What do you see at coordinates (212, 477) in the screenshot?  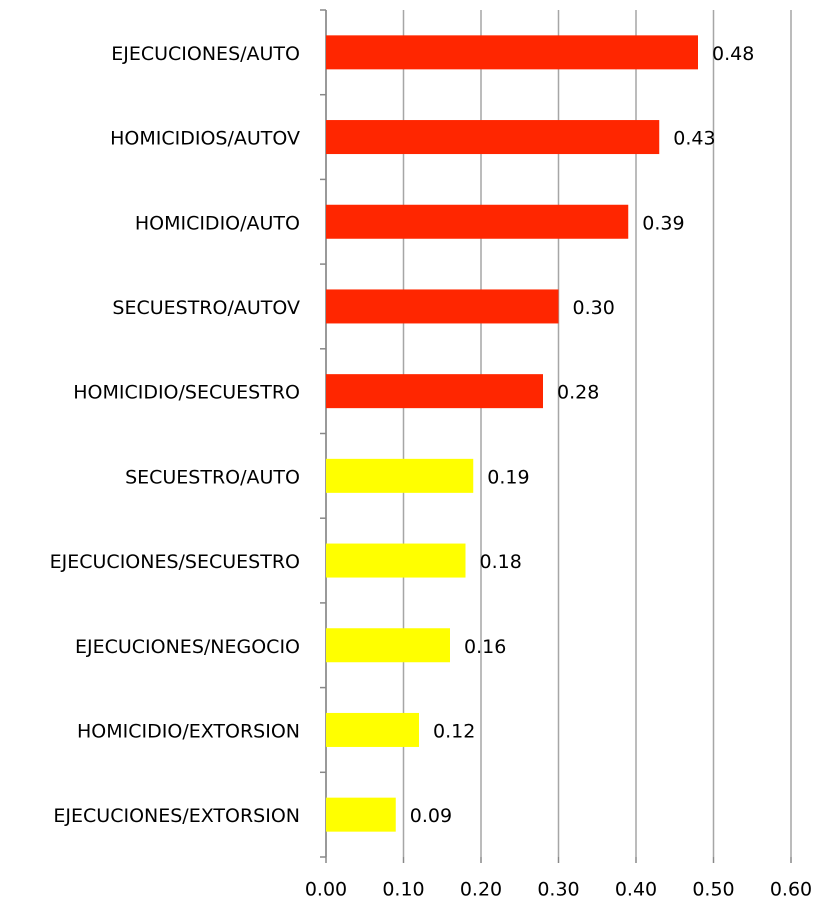 I see `y-tick-label: SECUESTRO/AUTO` at bounding box center [212, 477].